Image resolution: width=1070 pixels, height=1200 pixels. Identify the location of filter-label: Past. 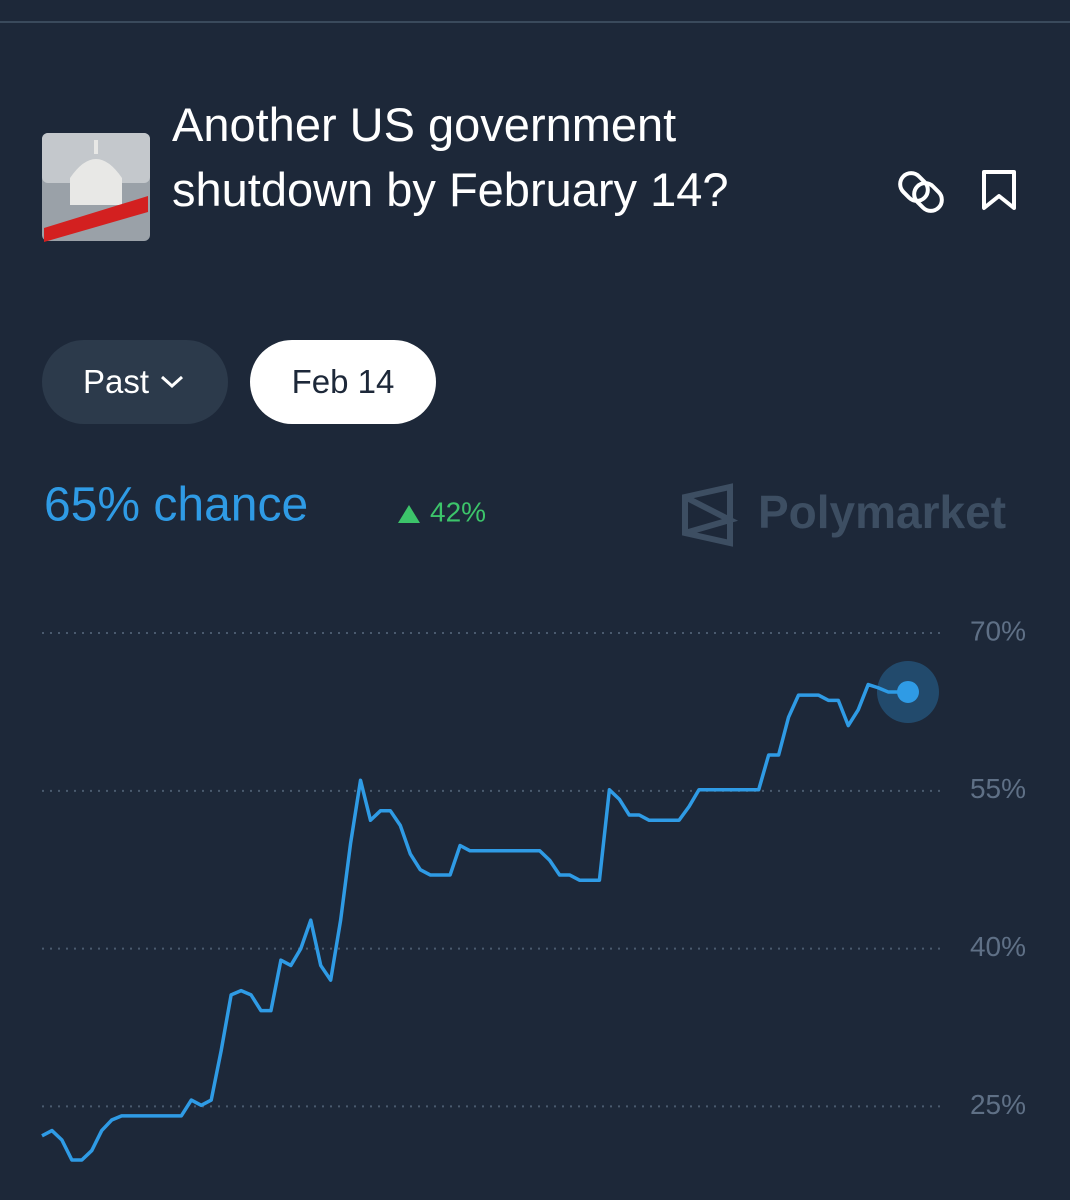
(116, 381).